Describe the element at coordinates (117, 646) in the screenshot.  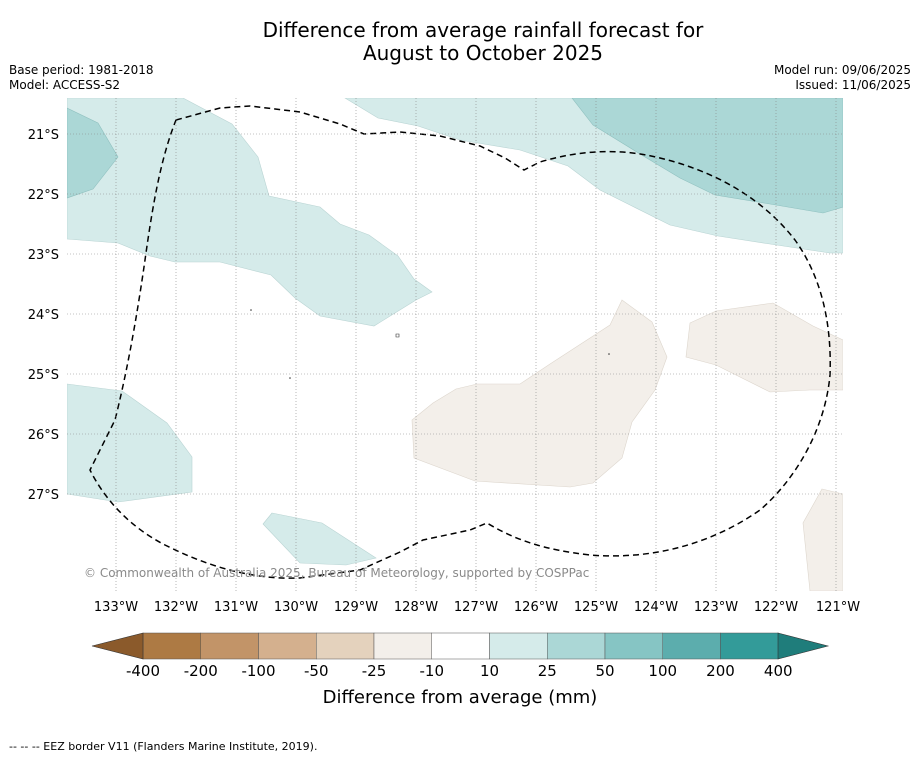
I see `colorbar-under-arrow` at that location.